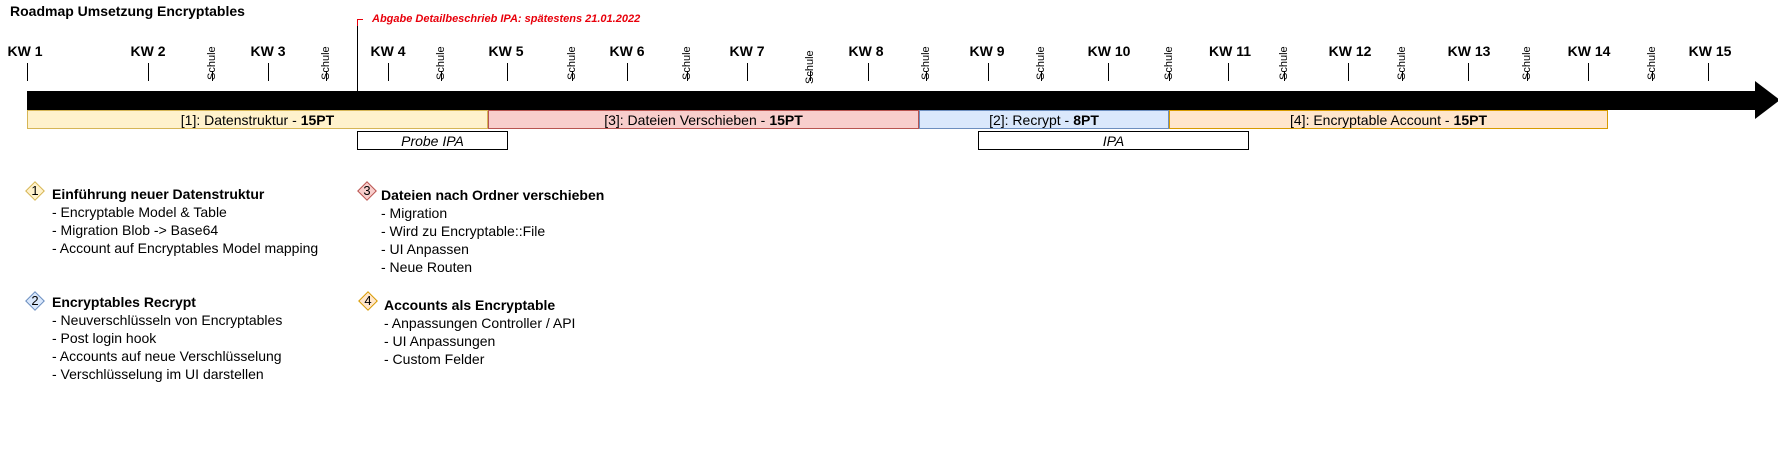 Image resolution: width=1778 pixels, height=461 pixels. What do you see at coordinates (506, 51) in the screenshot?
I see `week-label-5: KW 5` at bounding box center [506, 51].